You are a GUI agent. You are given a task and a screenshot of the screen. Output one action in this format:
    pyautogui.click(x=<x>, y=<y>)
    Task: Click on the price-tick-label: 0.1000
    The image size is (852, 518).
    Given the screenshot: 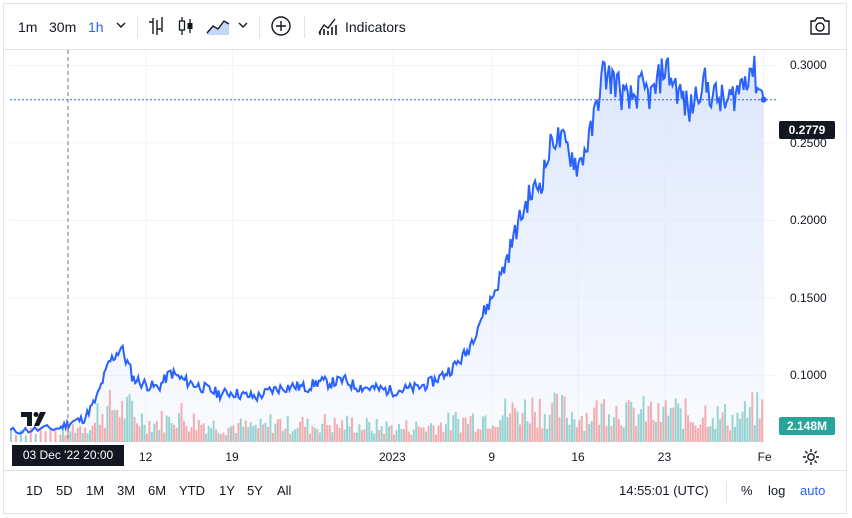 What is the action you would take?
    pyautogui.click(x=808, y=375)
    